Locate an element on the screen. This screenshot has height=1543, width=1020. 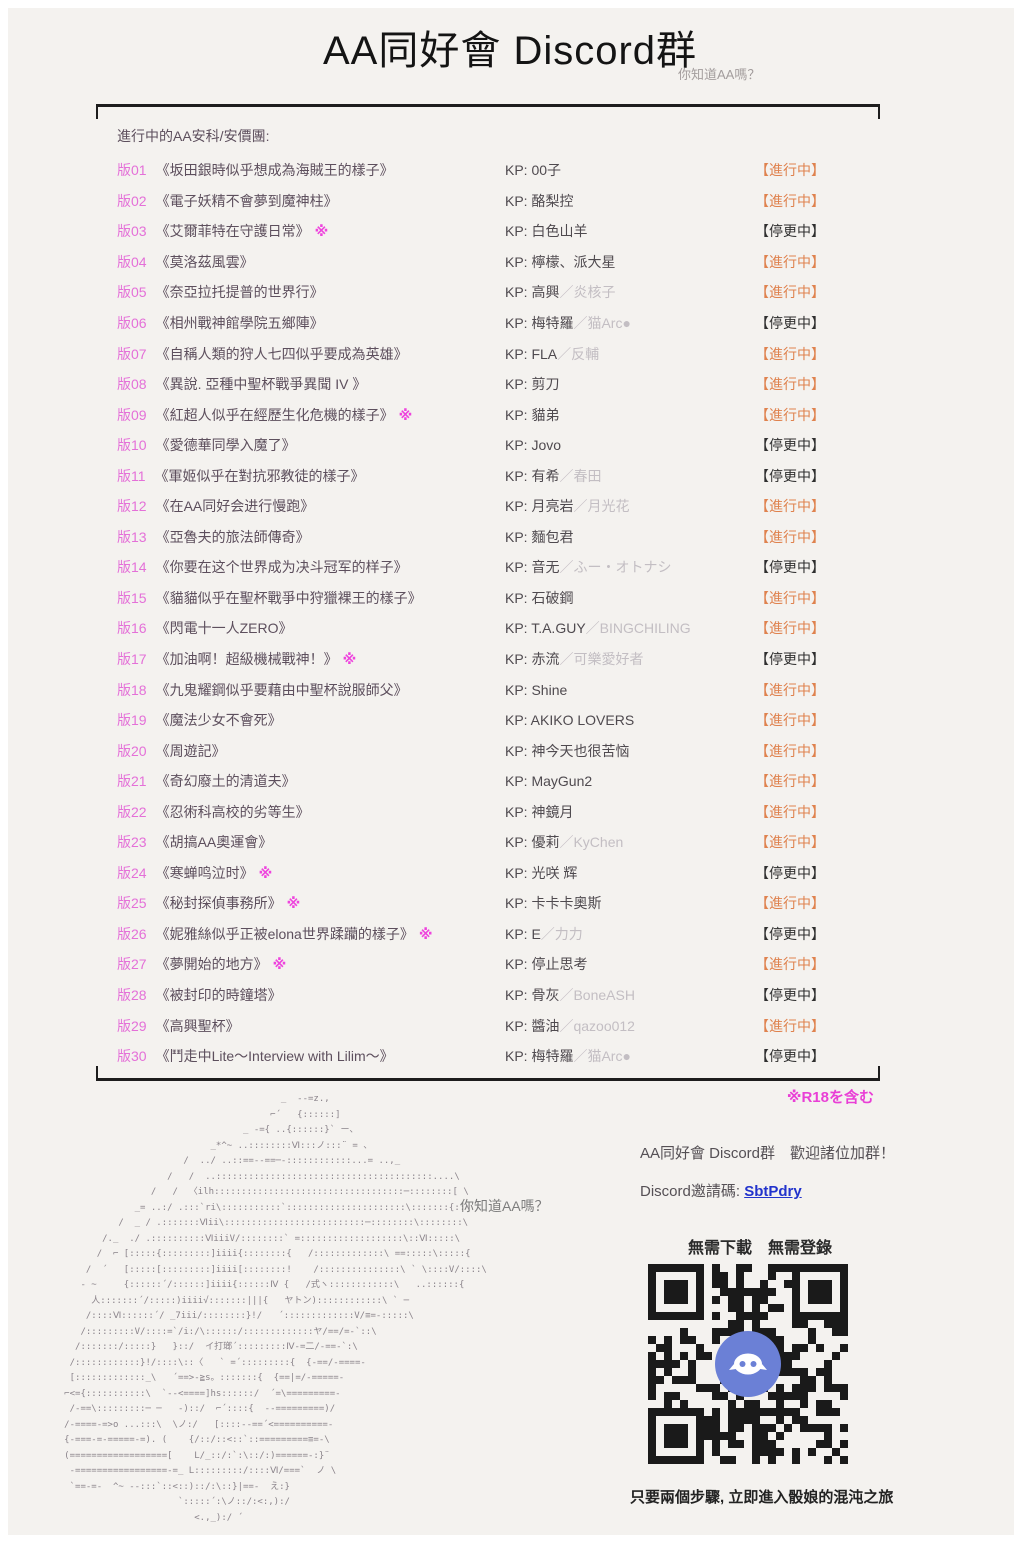
kp-cell: KP: MayGun2 is located at coordinates (630, 781).